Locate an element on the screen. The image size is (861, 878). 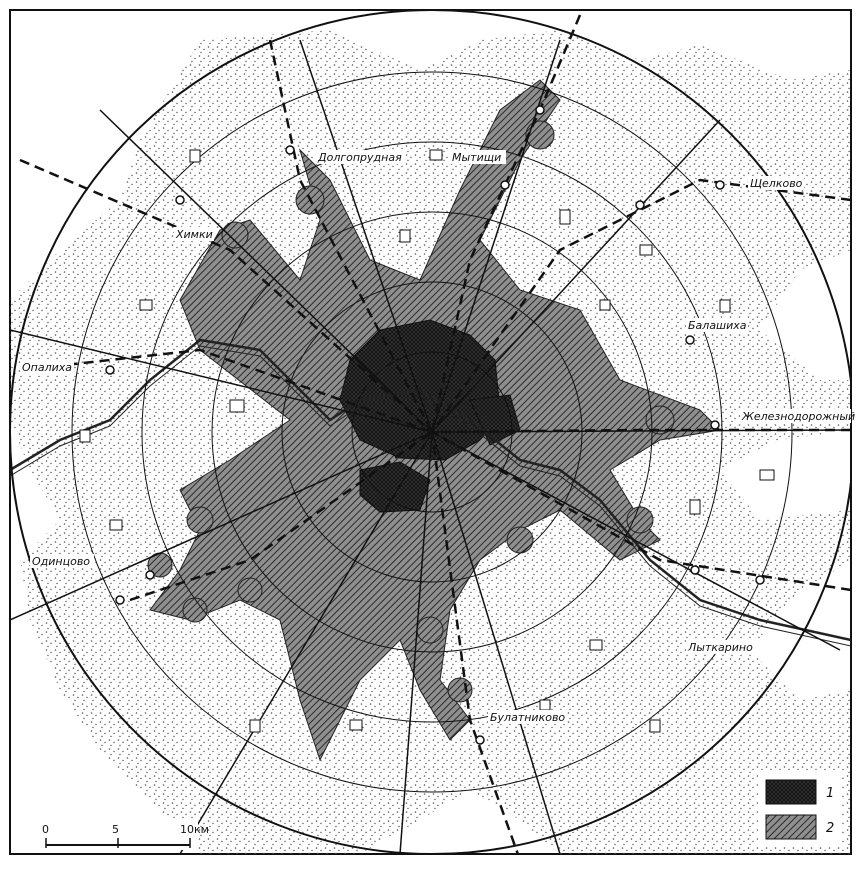
legend-label: 1 is located at coordinates (830, 793).